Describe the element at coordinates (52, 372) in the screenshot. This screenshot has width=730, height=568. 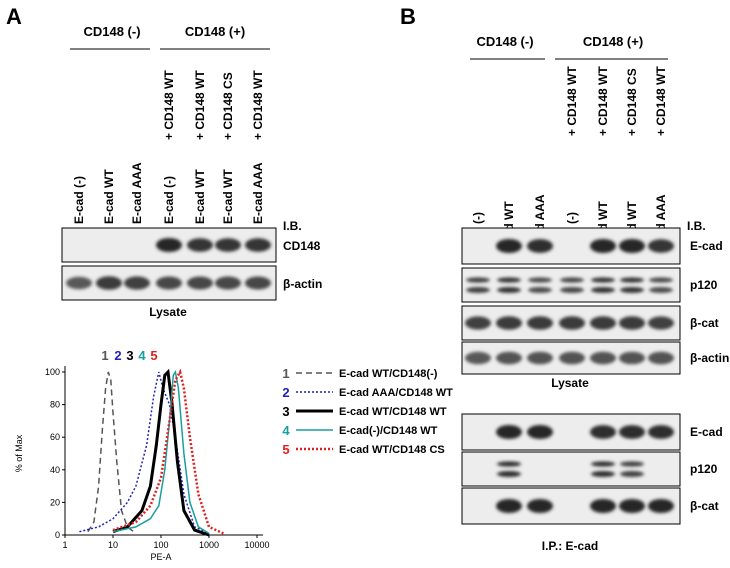
I see `y-tick-label: 100` at that location.